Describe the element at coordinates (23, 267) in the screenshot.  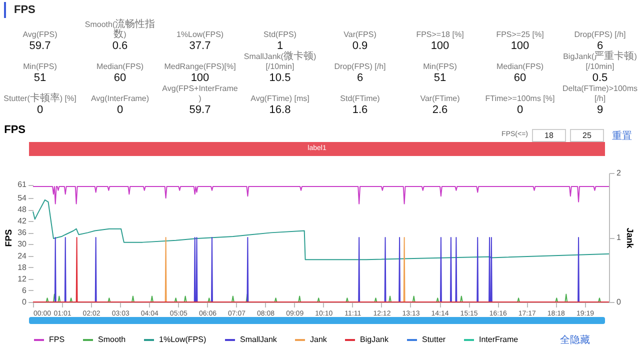
I see `y-tick-label: 18` at that location.